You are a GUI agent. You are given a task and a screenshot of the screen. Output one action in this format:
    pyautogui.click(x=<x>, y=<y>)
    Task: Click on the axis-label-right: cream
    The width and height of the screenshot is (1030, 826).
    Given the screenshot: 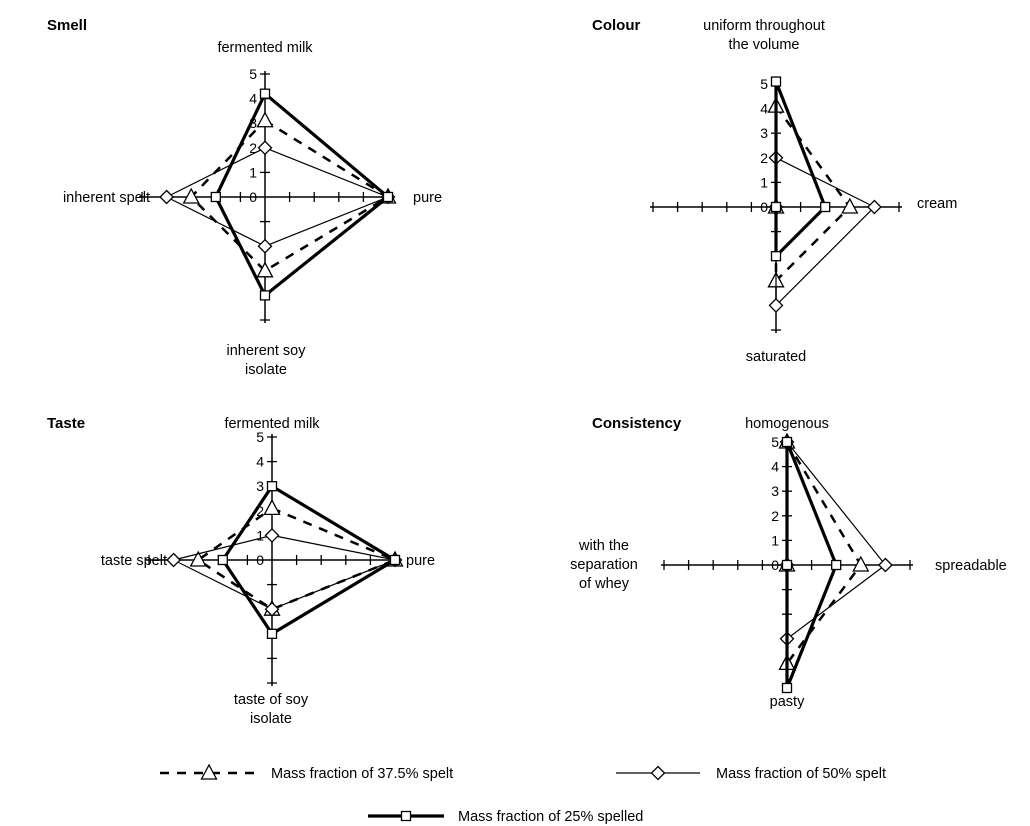 What is the action you would take?
    pyautogui.click(x=937, y=204)
    